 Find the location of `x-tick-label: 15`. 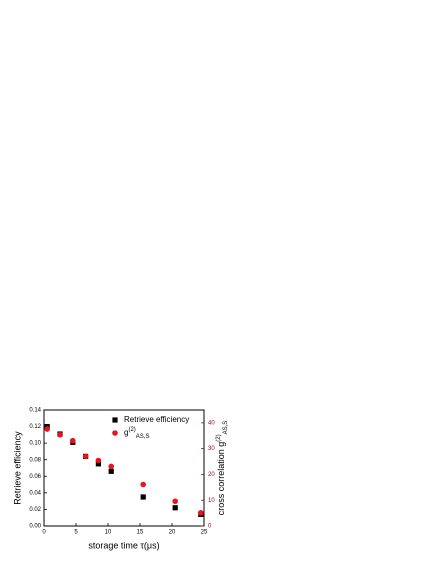

x-tick-label: 15 is located at coordinates (140, 533).